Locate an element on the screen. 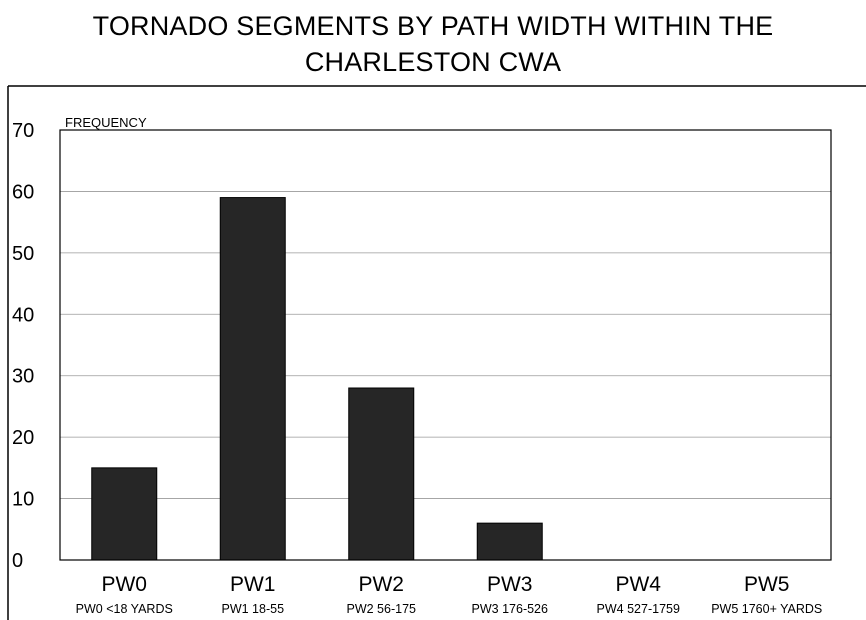 This screenshot has height=620, width=866. x-tick-labels: PW0 PW1 PW2 PW3 PW4 PW5 is located at coordinates (445, 584).